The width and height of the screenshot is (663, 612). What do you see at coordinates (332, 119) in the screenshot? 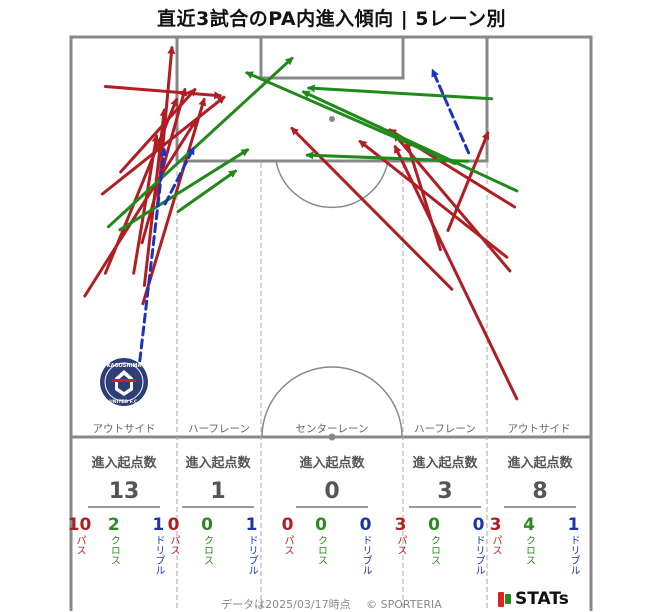
I see `penalty-spot` at bounding box center [332, 119].